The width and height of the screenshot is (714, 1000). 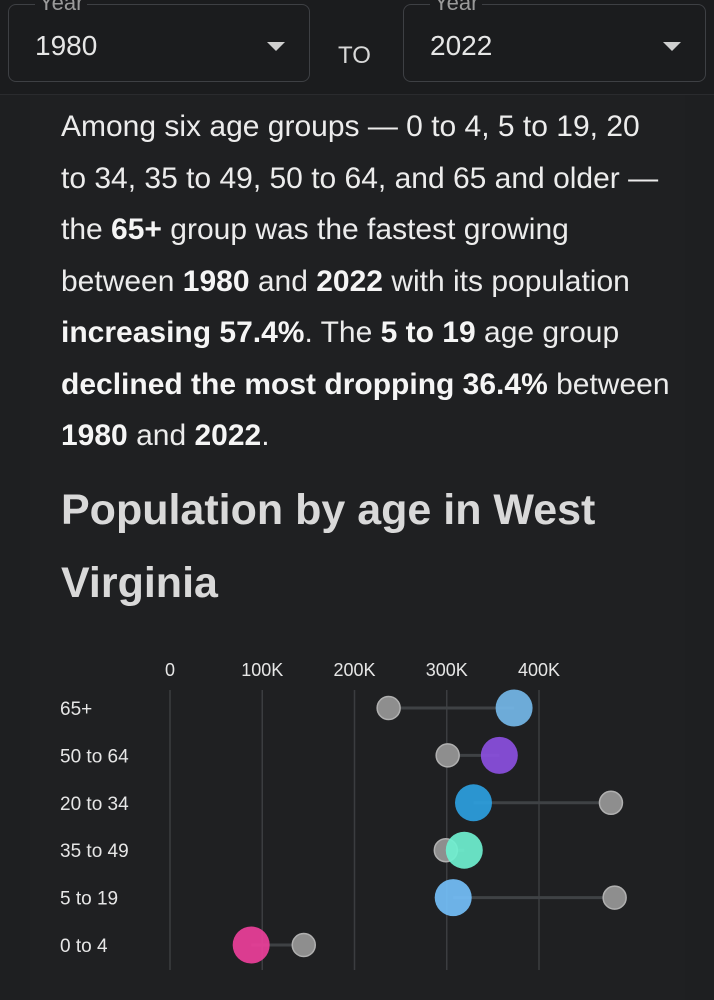 What do you see at coordinates (94, 851) in the screenshot?
I see `category-label: 35 to 49` at bounding box center [94, 851].